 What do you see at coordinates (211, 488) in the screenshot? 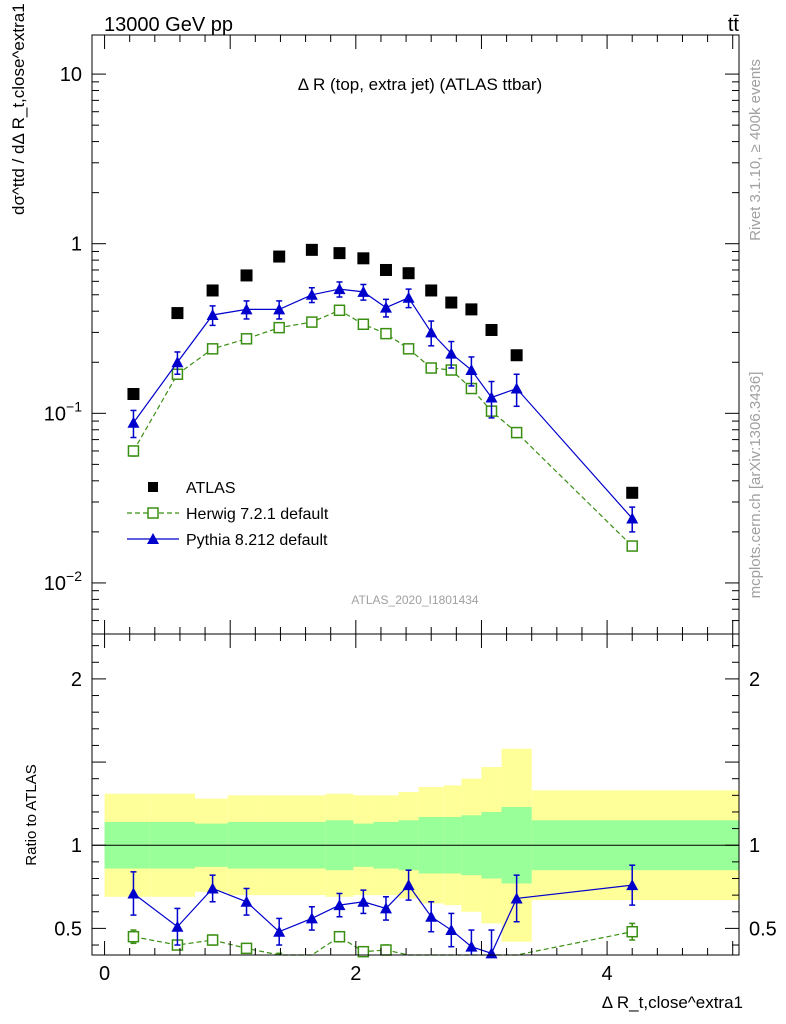
I see `legend-atlas-label: ATLAS` at bounding box center [211, 488].